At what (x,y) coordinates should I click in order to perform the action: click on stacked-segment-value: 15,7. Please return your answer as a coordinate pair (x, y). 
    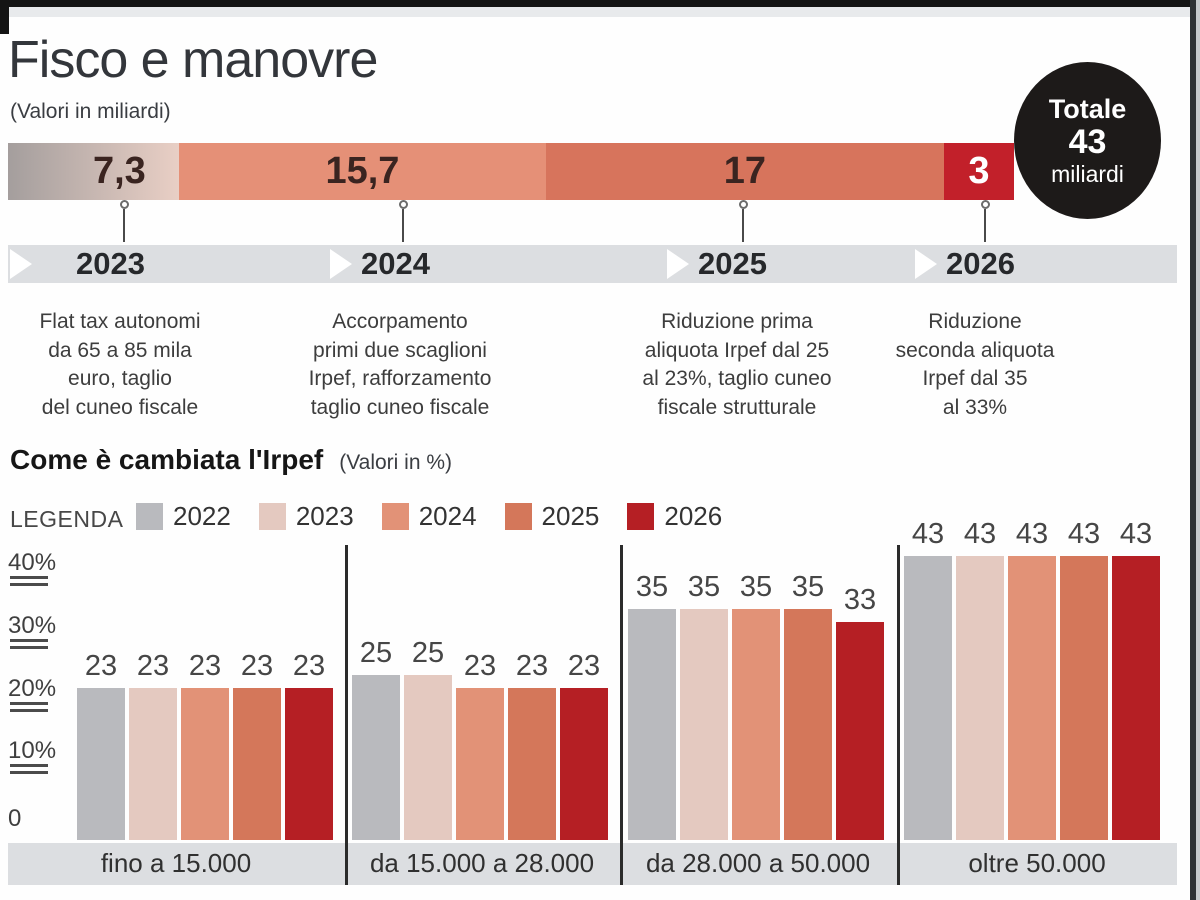
    Looking at the image, I should click on (362, 171).